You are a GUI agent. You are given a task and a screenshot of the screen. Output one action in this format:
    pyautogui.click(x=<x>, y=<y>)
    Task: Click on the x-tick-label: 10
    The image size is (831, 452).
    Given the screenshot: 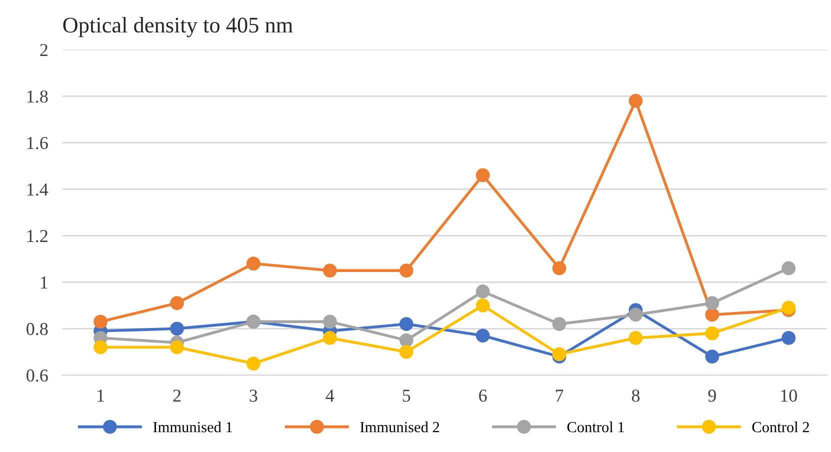 What is the action you would take?
    pyautogui.click(x=789, y=396)
    